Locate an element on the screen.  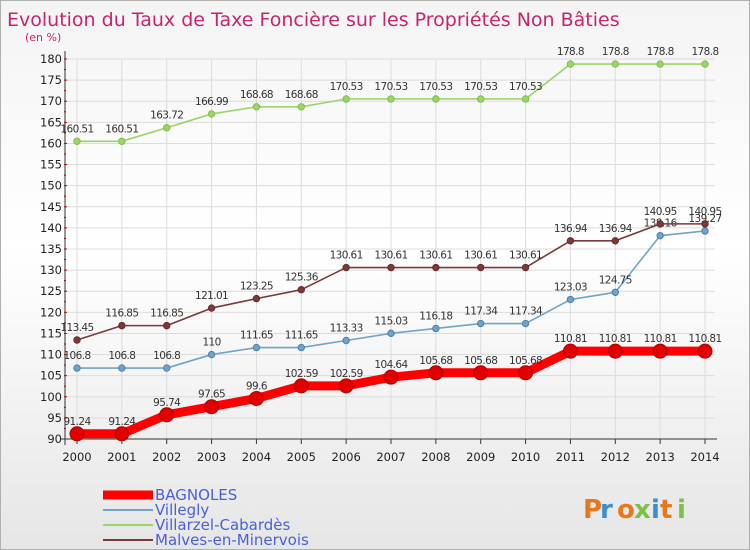
x-tick-label: 2002 is located at coordinates (166, 457).